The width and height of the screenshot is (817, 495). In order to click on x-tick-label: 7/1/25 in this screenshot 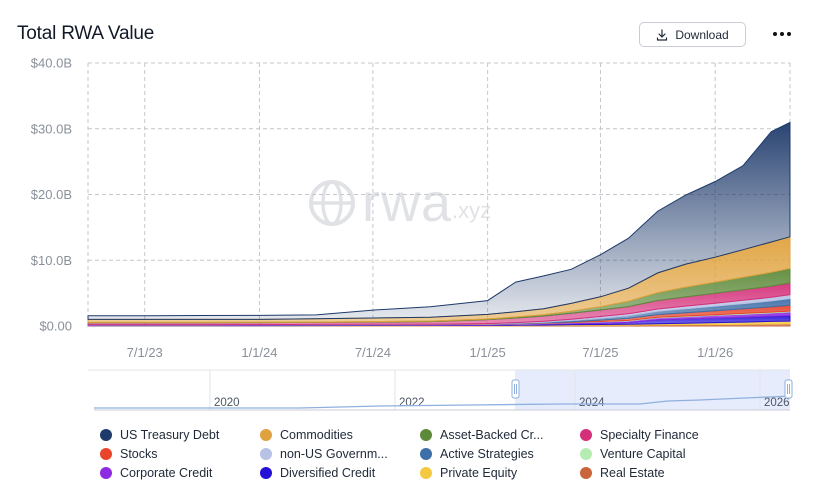, I will do `click(600, 352)`.